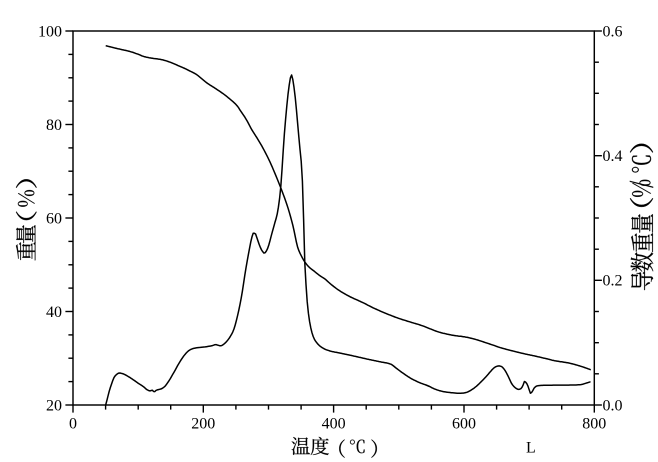  I want to click on svg-text: 20, so click(54, 405).